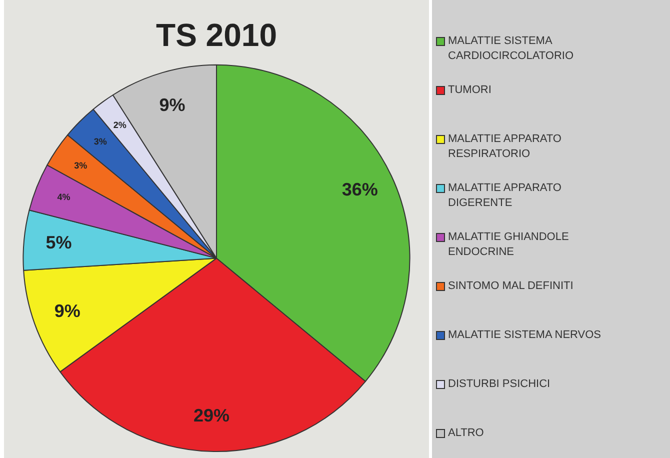 The width and height of the screenshot is (670, 458). Describe the element at coordinates (499, 384) in the screenshot. I see `legend-label: DISTURBI PSICHICI` at that location.